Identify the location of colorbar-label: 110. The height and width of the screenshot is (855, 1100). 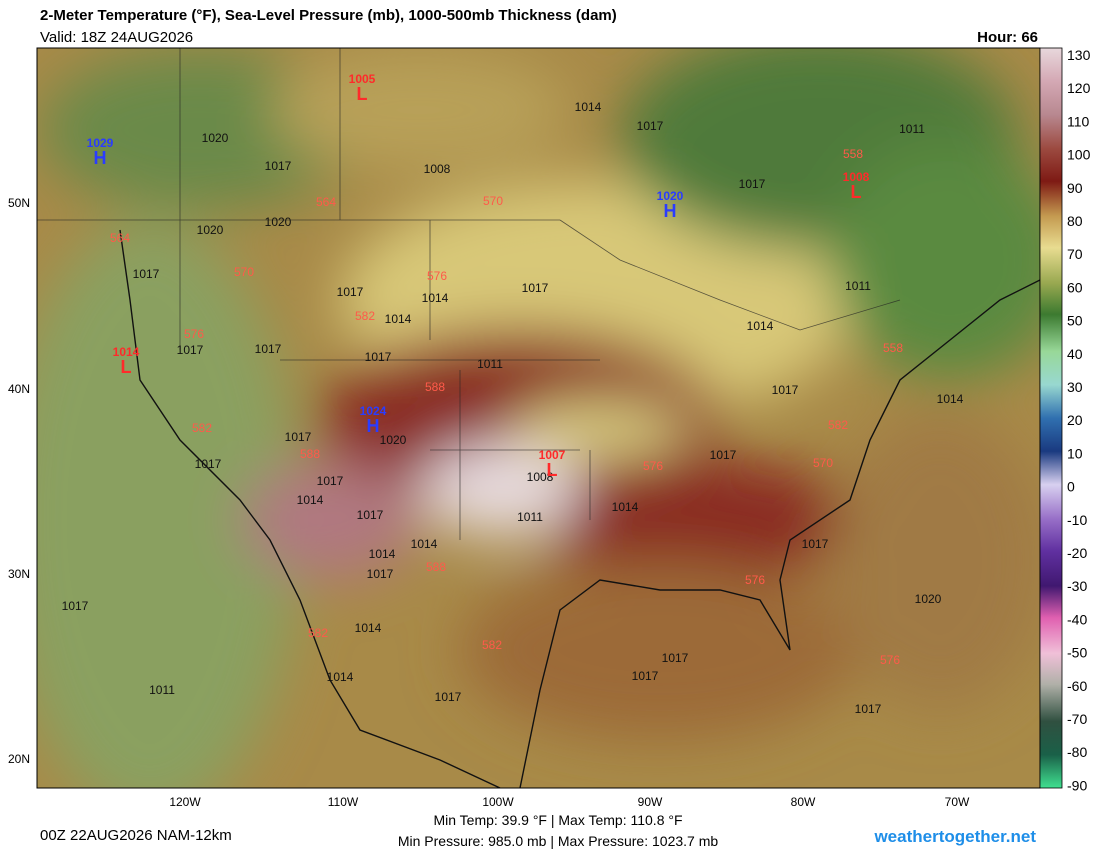
(1078, 121).